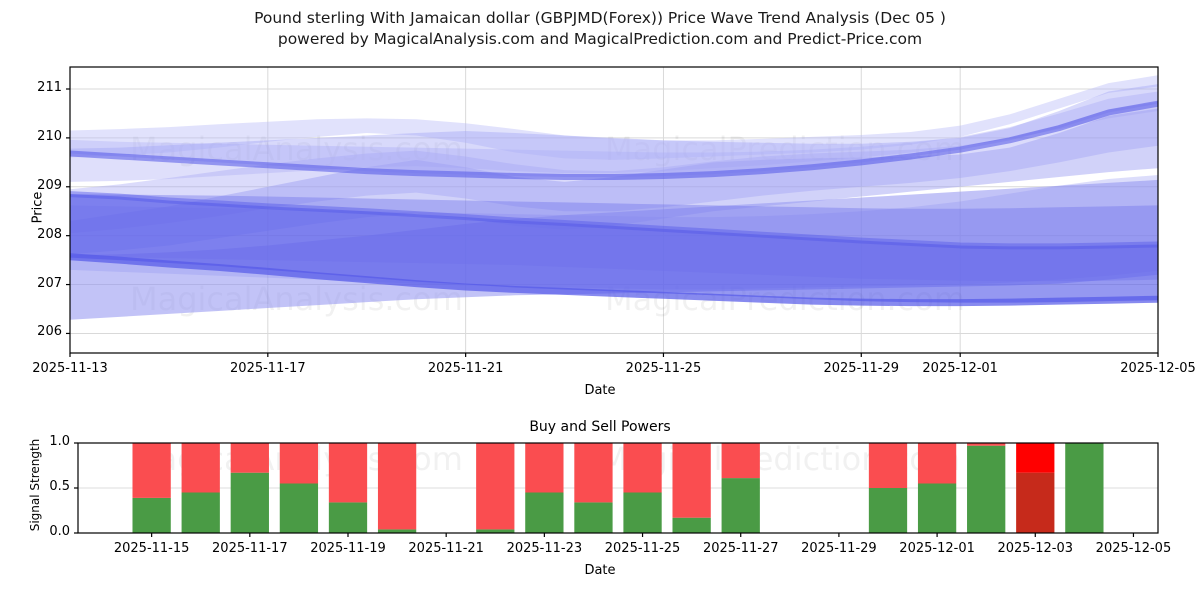 The height and width of the screenshot is (600, 1200). I want to click on buy-sell-plot-frame, so click(618, 488).